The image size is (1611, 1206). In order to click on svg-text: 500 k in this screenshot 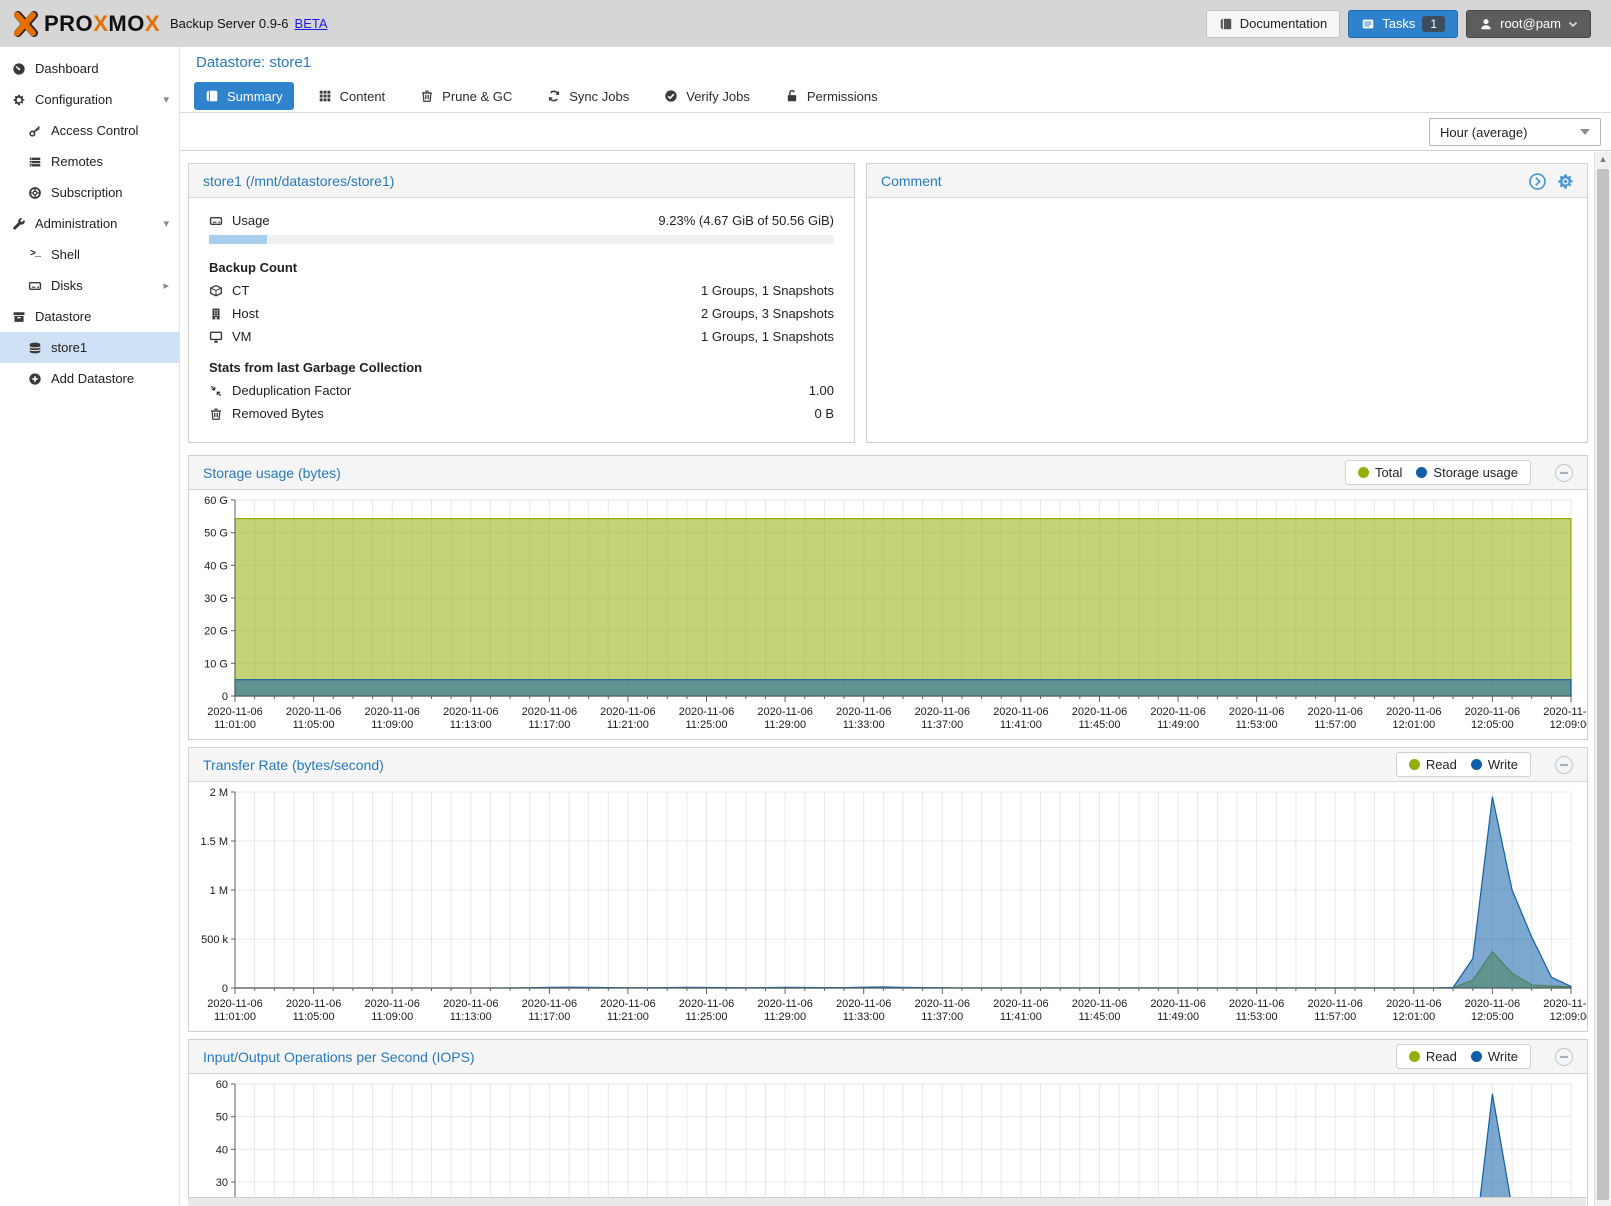, I will do `click(214, 940)`.